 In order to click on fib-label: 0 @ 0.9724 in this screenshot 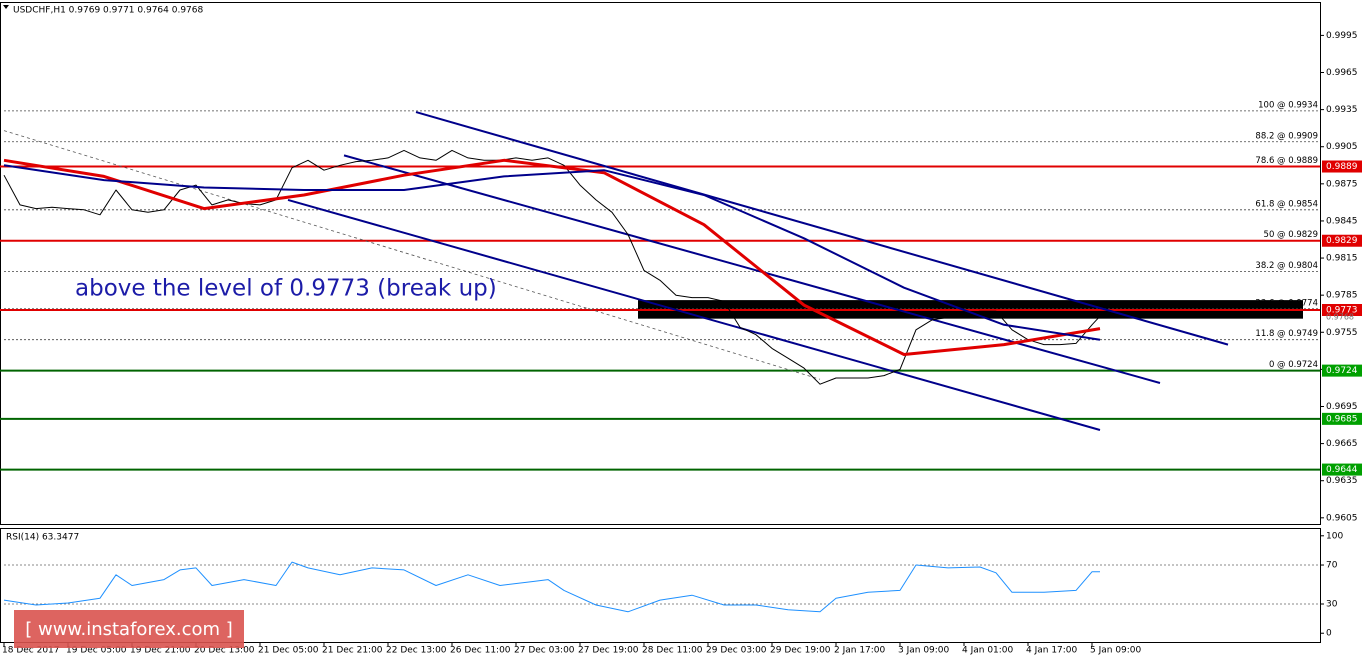, I will do `click(1293, 365)`.